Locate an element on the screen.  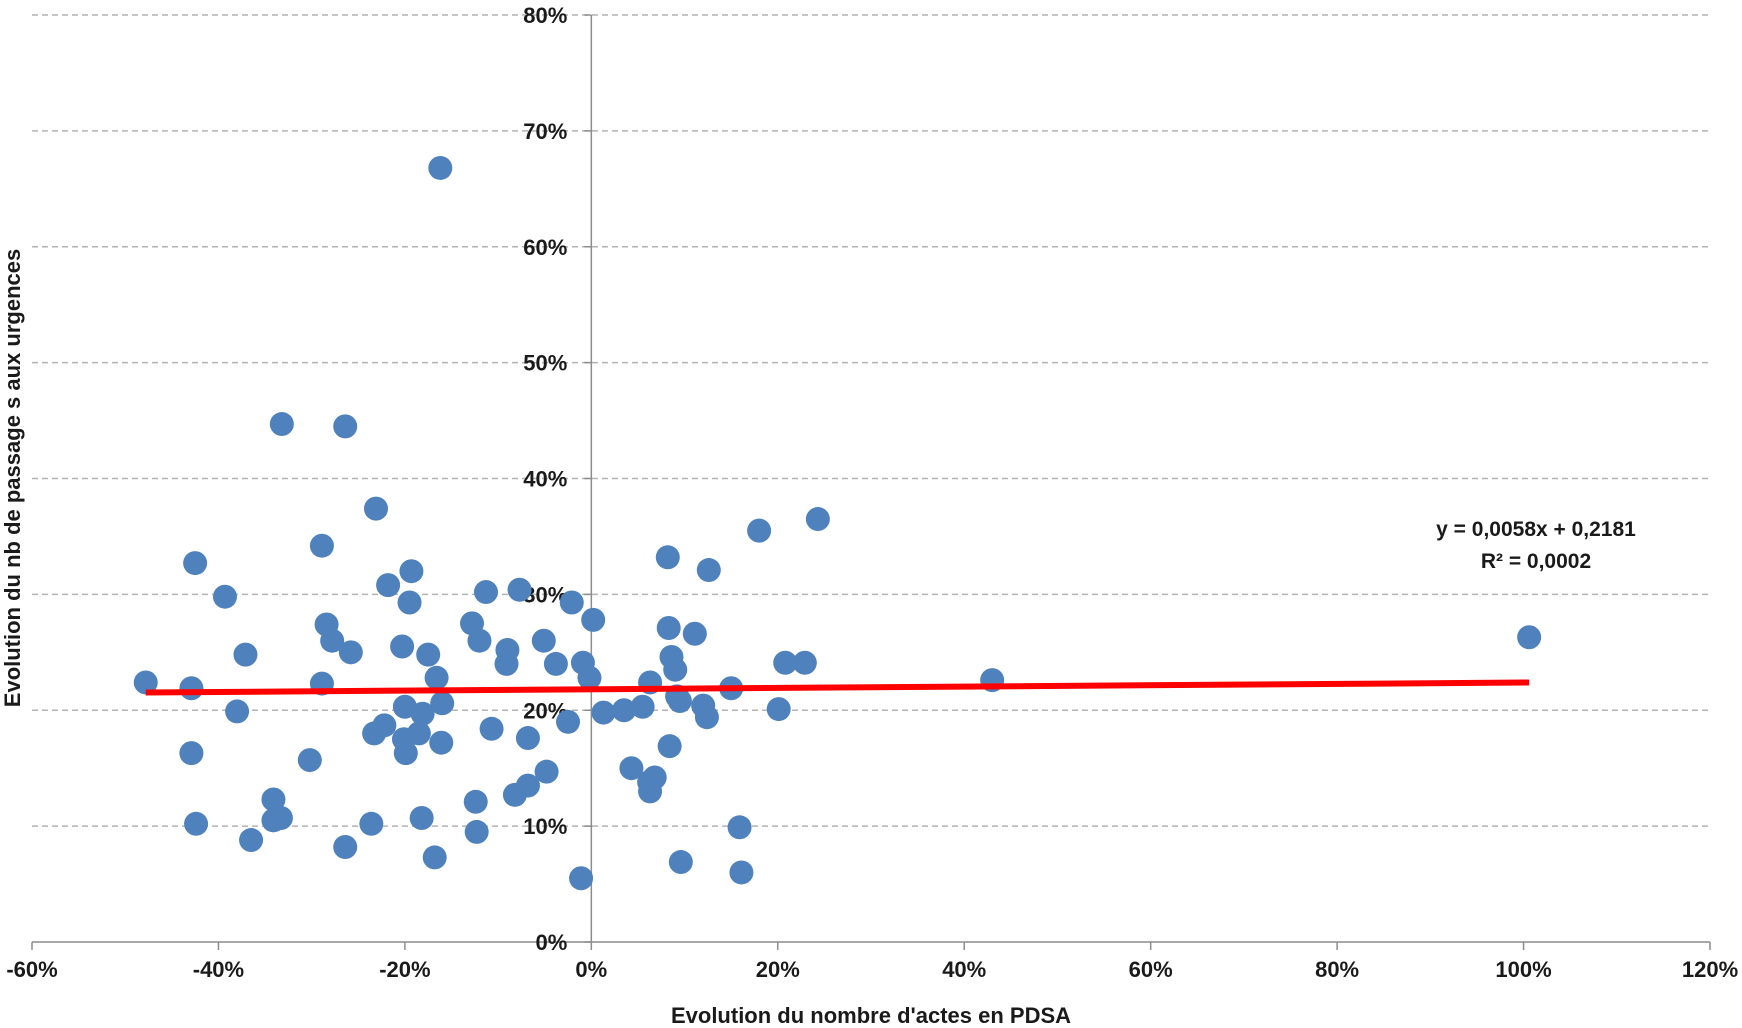
x-tick-label: 60% is located at coordinates (1151, 969).